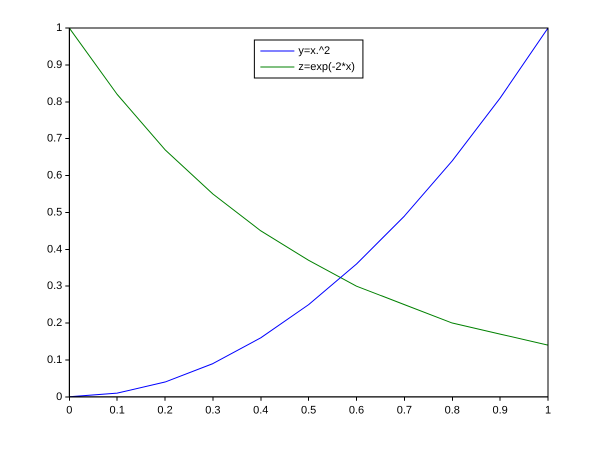 This screenshot has width=600, height=450. Describe the element at coordinates (54, 249) in the screenshot. I see `y-tick-label: 0.4` at that location.